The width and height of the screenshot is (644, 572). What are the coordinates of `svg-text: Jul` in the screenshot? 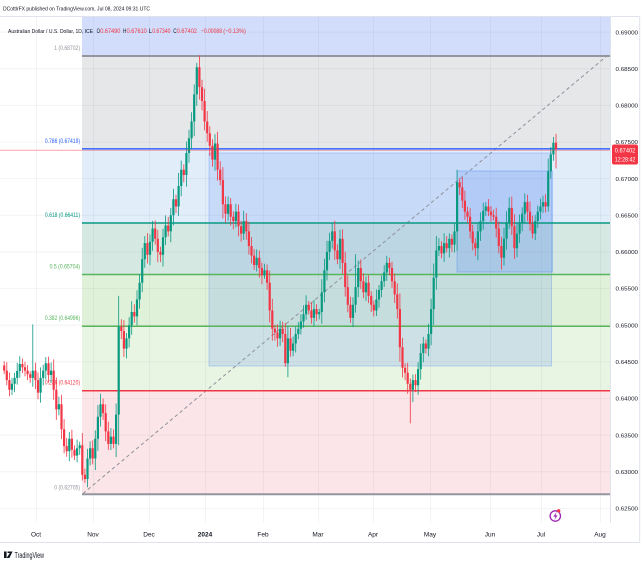 It's located at (541, 535).